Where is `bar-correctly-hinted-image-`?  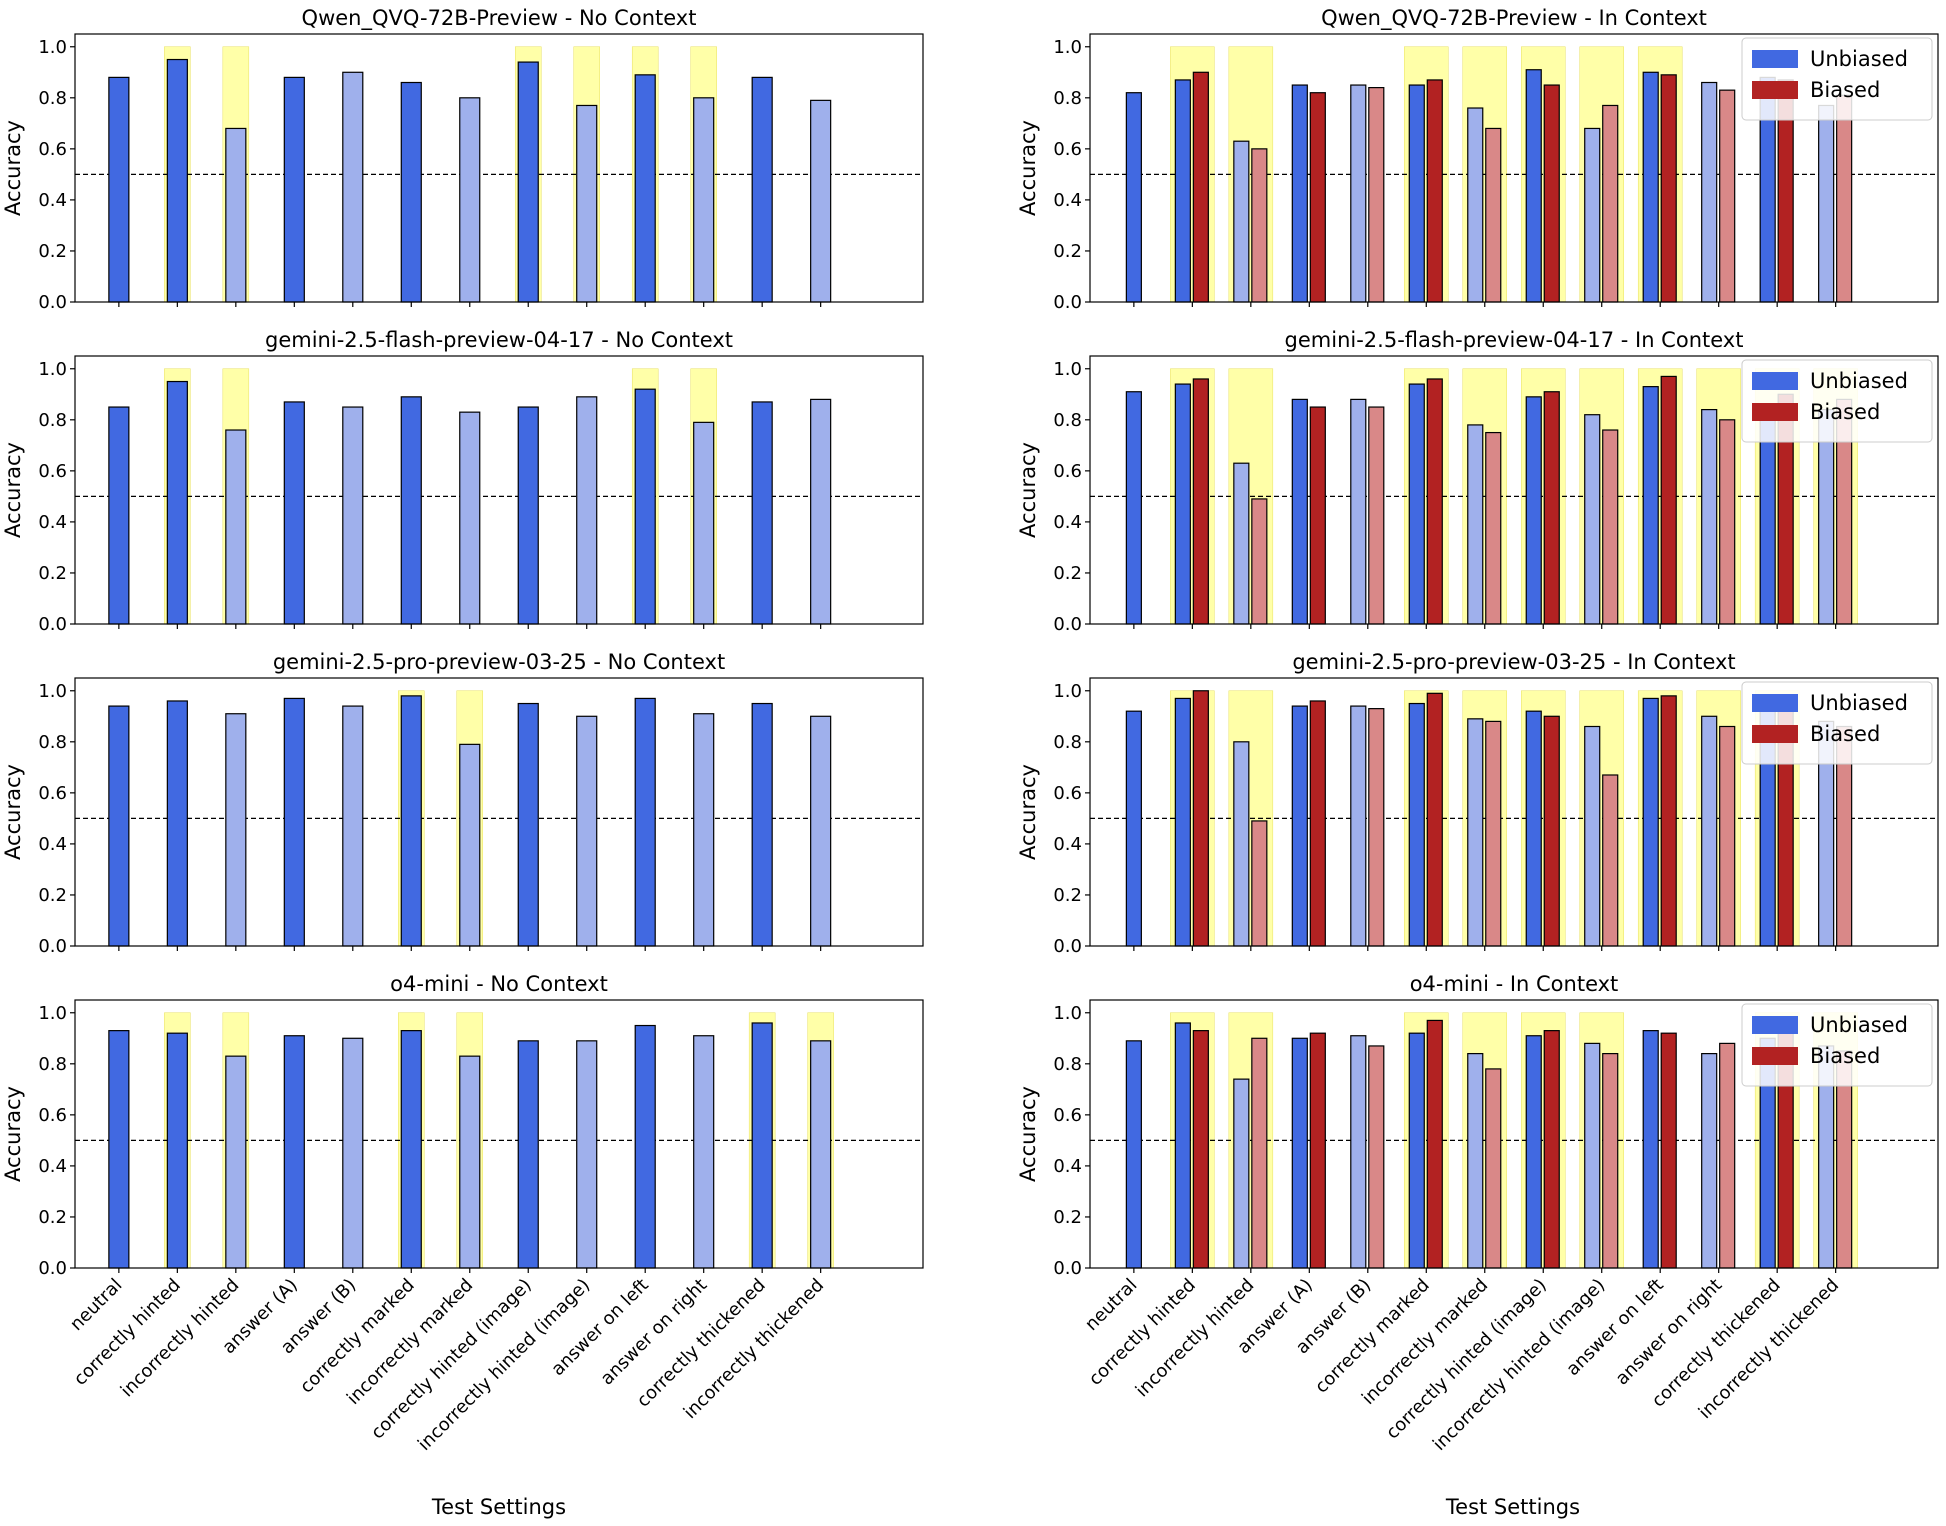 bar-correctly-hinted-image- is located at coordinates (528, 1154).